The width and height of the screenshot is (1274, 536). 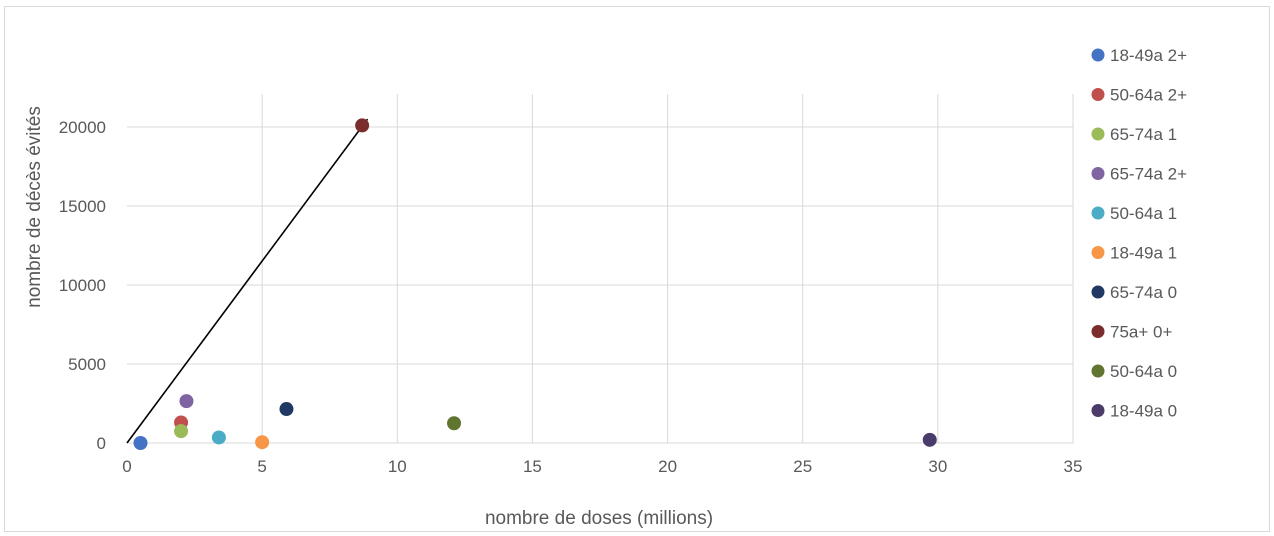 I want to click on x-tick-label: 20, so click(x=667, y=466).